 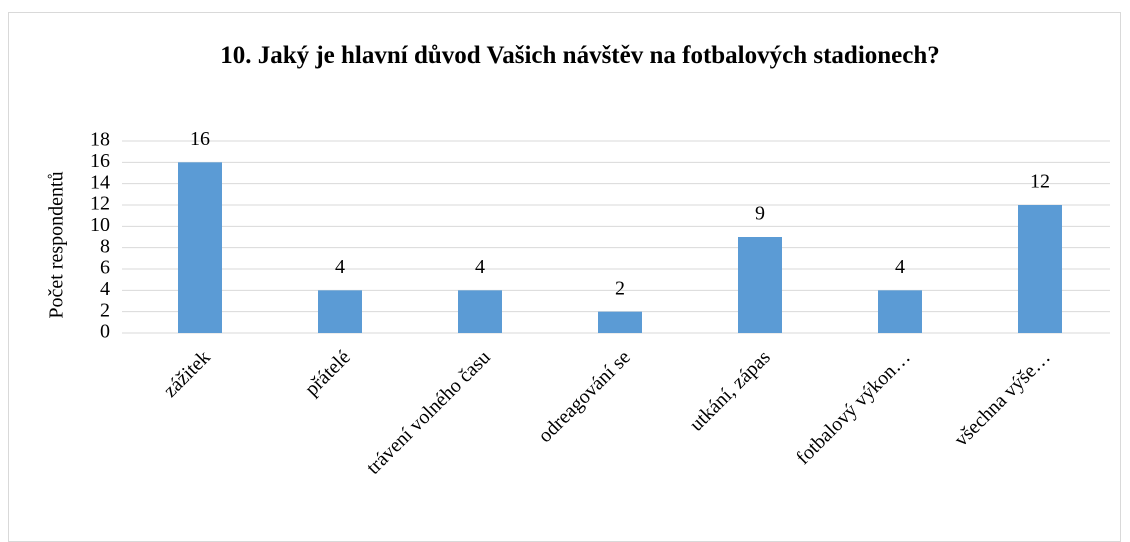 What do you see at coordinates (100, 140) in the screenshot?
I see `y-tick-label: 18` at bounding box center [100, 140].